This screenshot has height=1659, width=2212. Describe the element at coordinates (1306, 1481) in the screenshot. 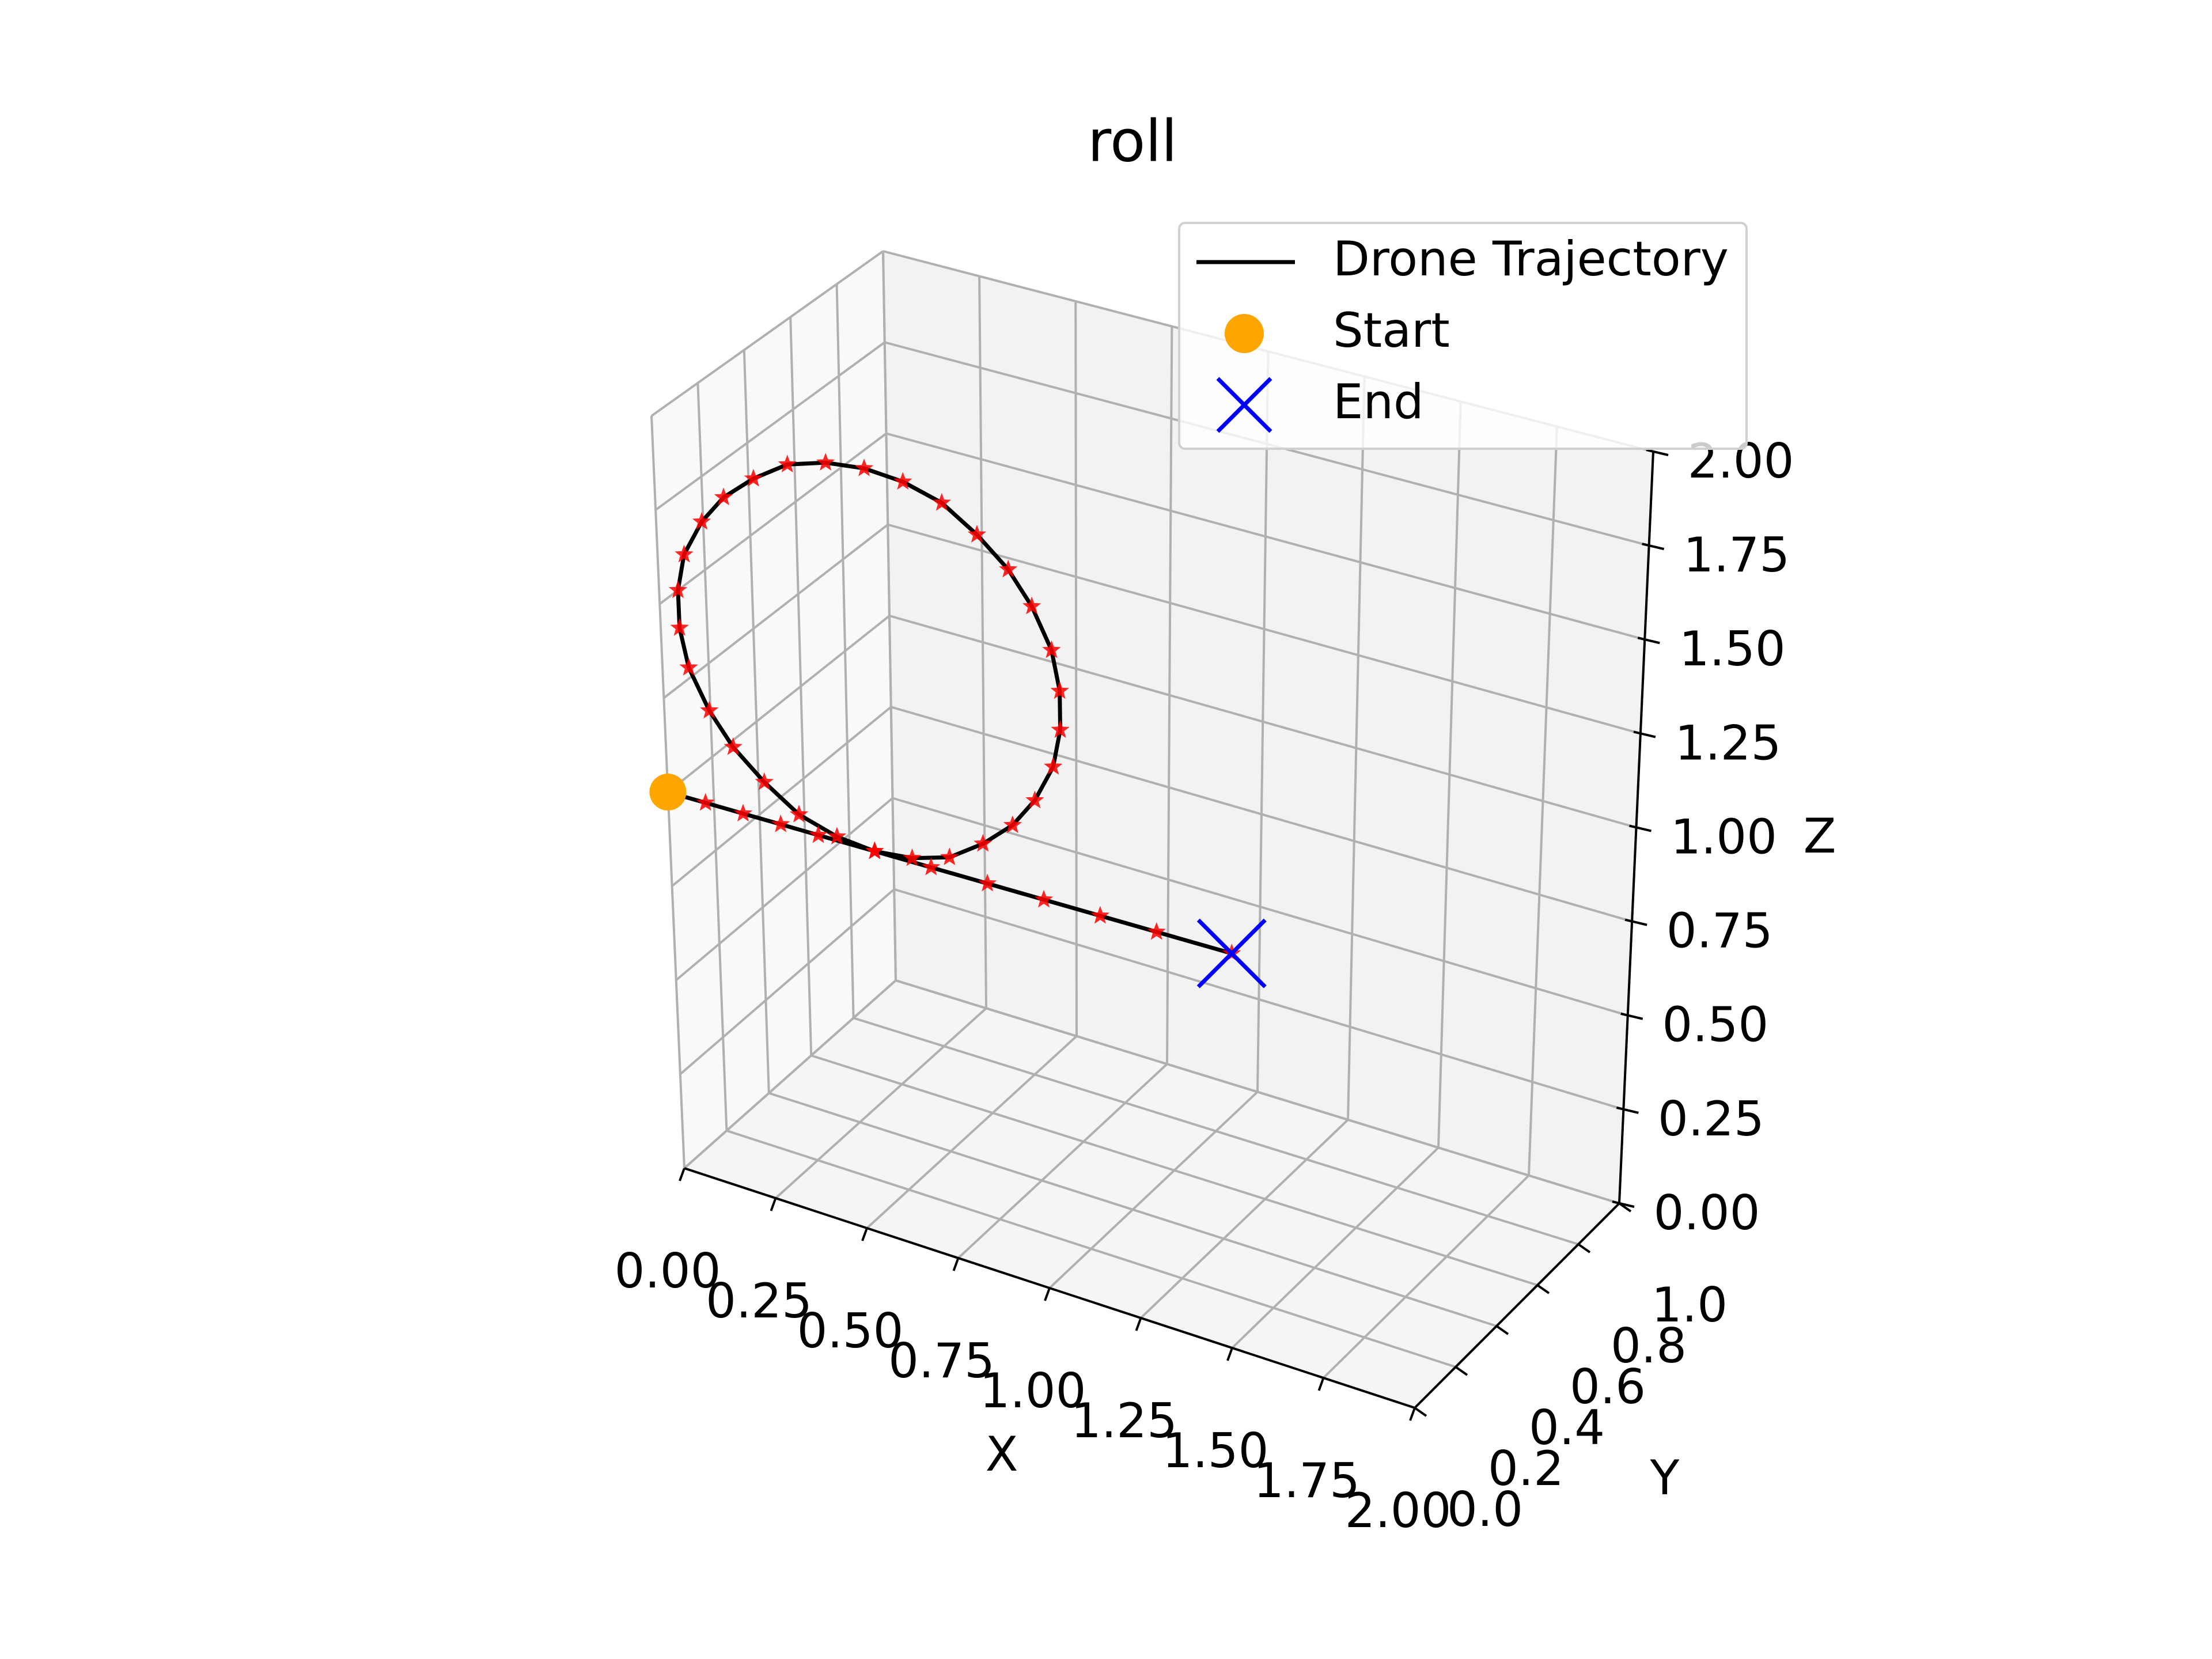

I see `x-tick-label: 1.75` at that location.